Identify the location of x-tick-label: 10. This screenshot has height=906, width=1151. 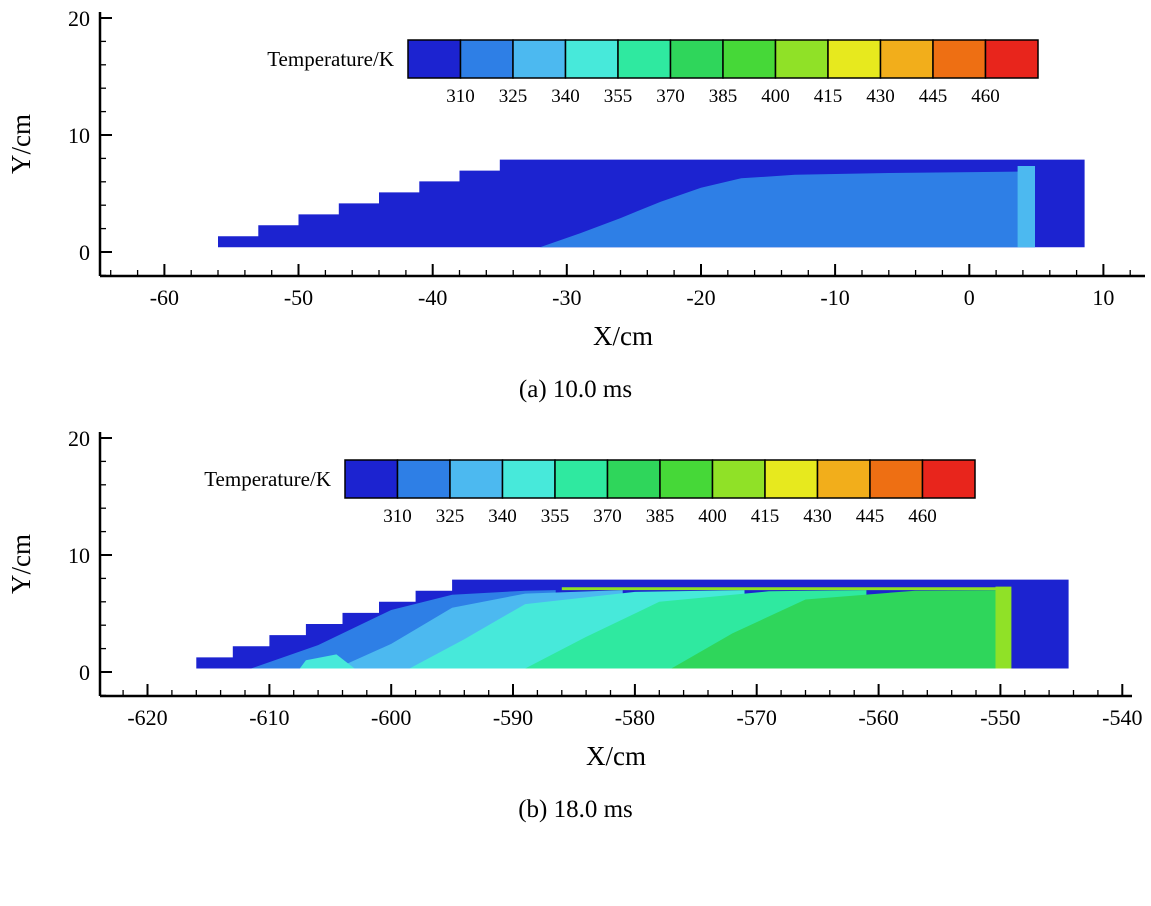
(1103, 297).